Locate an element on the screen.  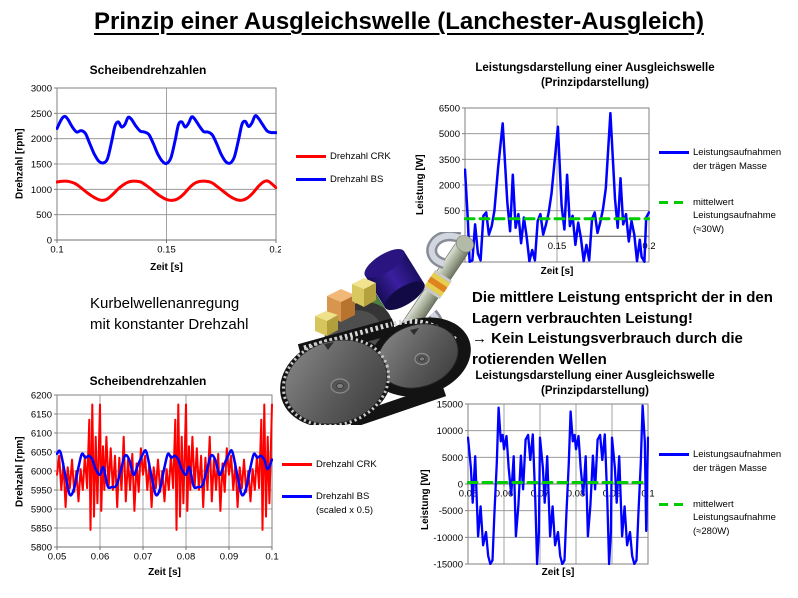
svg-text: 10000 is located at coordinates (450, 431).